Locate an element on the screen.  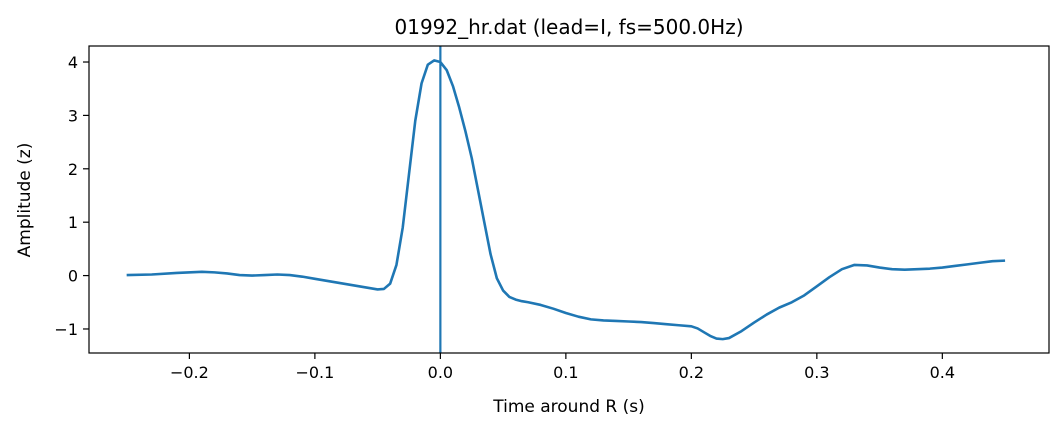
y-tick-label: 4 is located at coordinates (73, 62).